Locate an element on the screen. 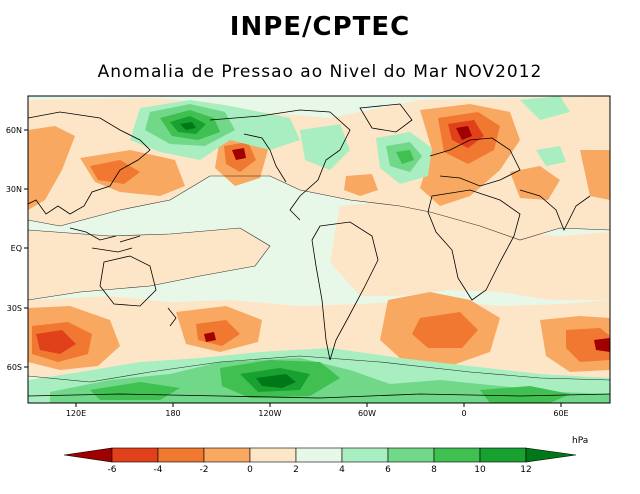 The width and height of the screenshot is (640, 494). colorbar-tick-label: -2 is located at coordinates (204, 470).